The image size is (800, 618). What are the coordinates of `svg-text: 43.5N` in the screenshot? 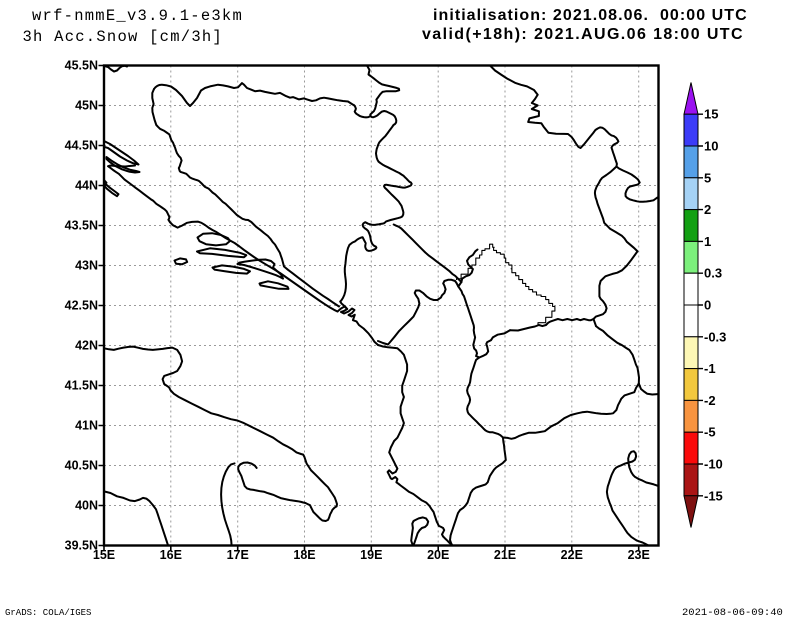 It's located at (81, 226).